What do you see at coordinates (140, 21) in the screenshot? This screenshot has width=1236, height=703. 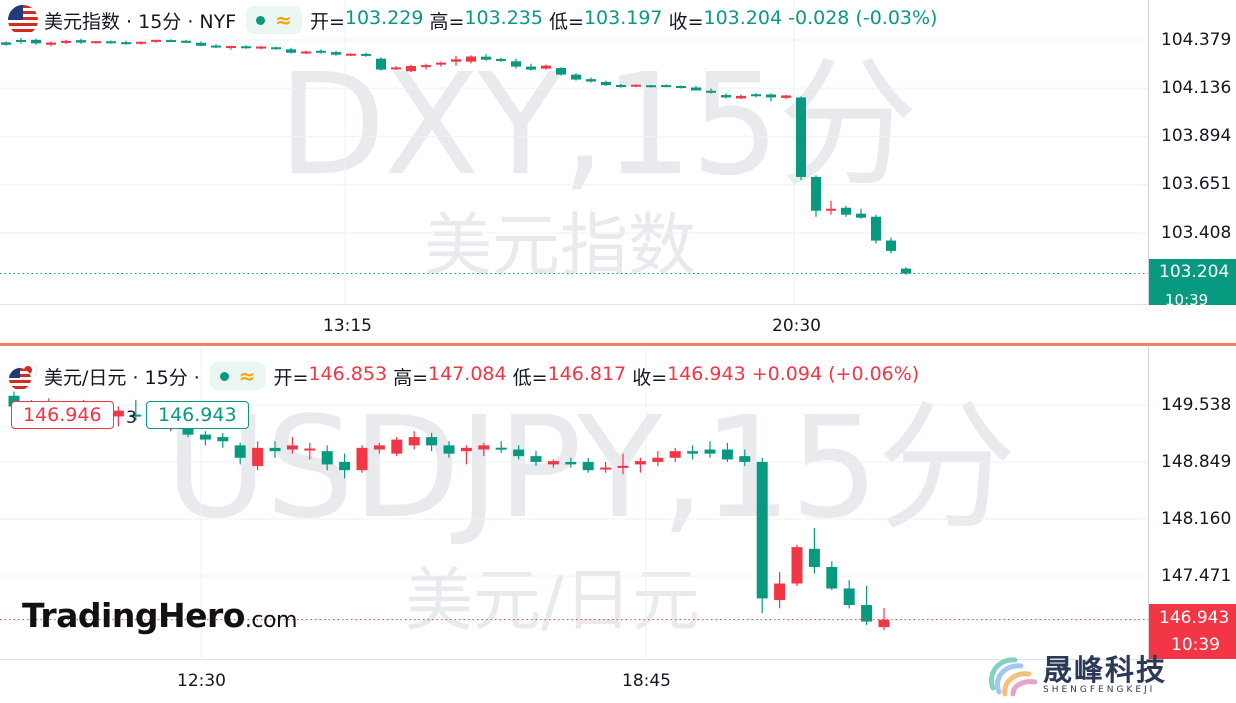 I see `dxy-symbol-title: 美元指数 · 15分 · NYF` at bounding box center [140, 21].